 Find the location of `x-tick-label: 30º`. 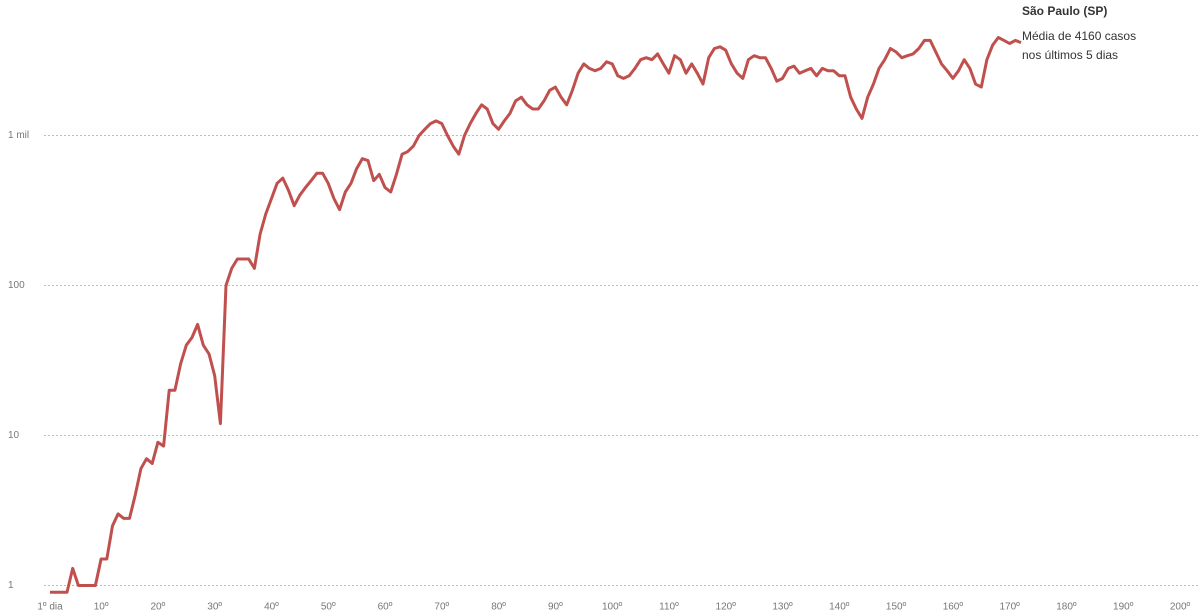

x-tick-label: 30º is located at coordinates (214, 607).